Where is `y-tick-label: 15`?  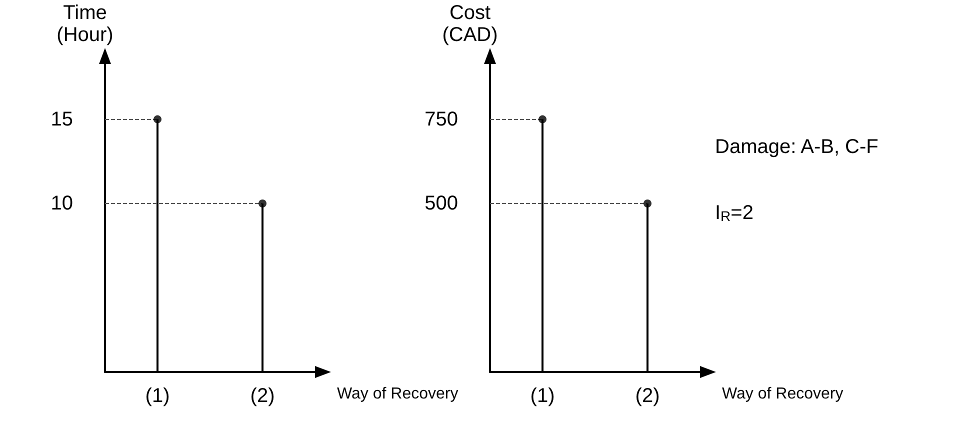
y-tick-label: 15 is located at coordinates (61, 119).